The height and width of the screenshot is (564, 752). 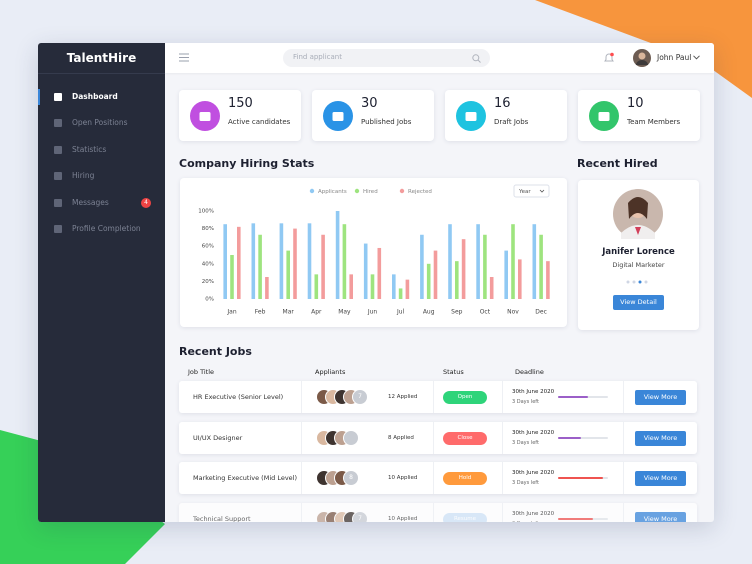 I want to click on stat-value: 150, so click(x=240, y=103).